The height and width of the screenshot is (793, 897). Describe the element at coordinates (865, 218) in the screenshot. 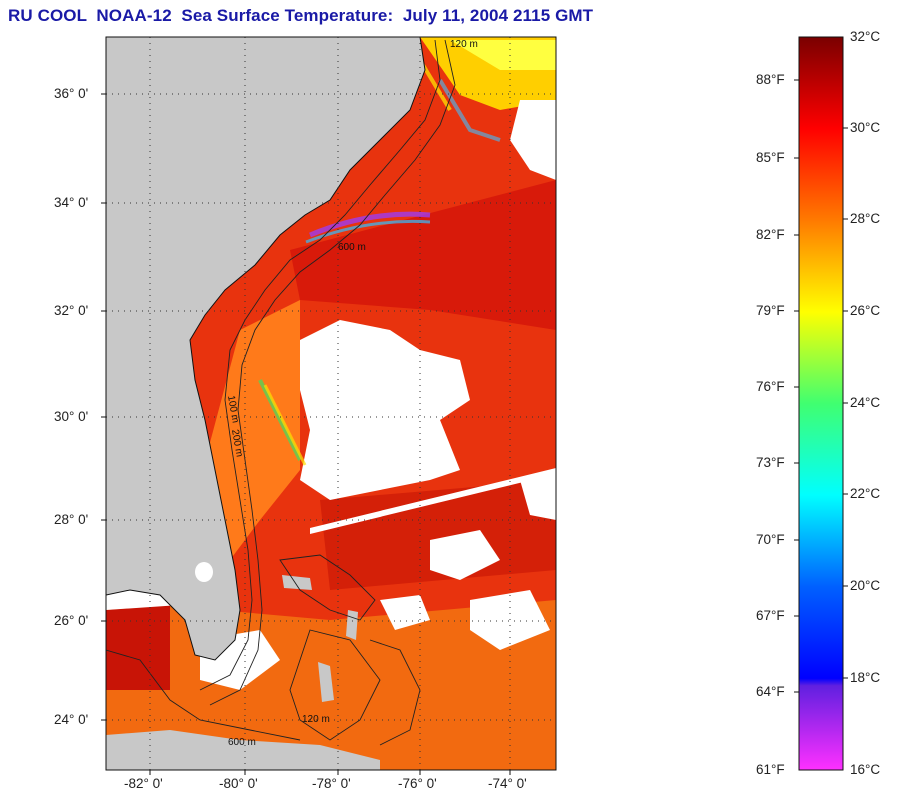

I see `colorbar-celsius-label: 28°C` at that location.